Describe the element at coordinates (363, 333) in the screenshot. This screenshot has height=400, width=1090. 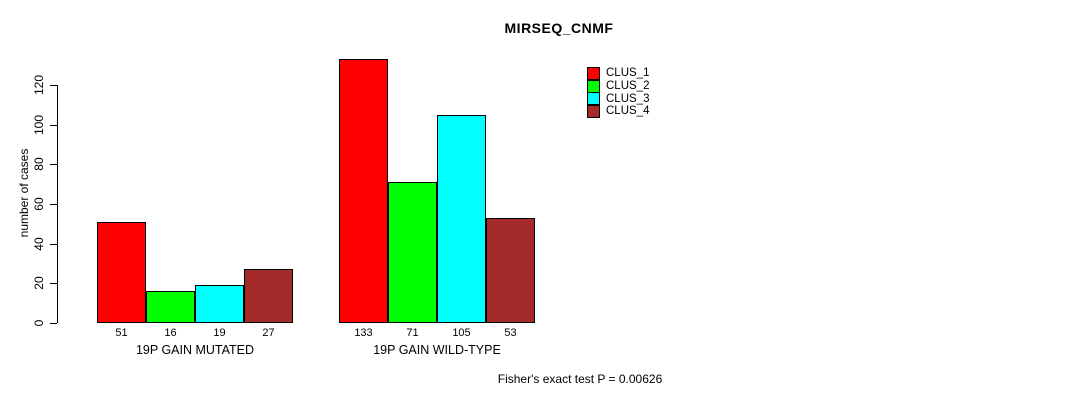
I see `bar-value-label: 133` at that location.